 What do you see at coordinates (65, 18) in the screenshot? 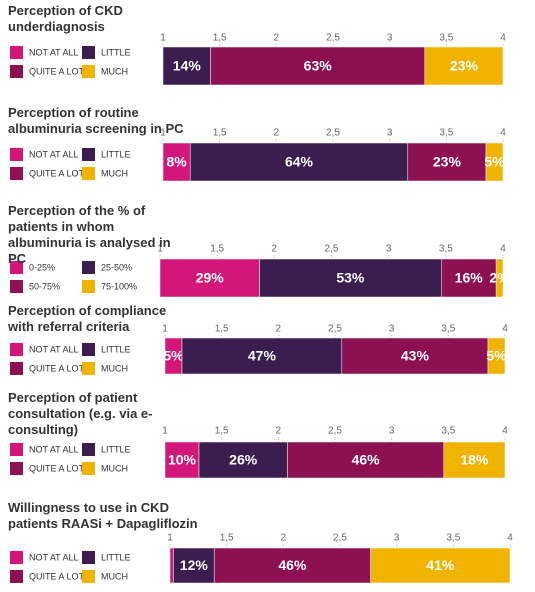
I see `chart-title: Perception of CKD underdiagnosis` at bounding box center [65, 18].